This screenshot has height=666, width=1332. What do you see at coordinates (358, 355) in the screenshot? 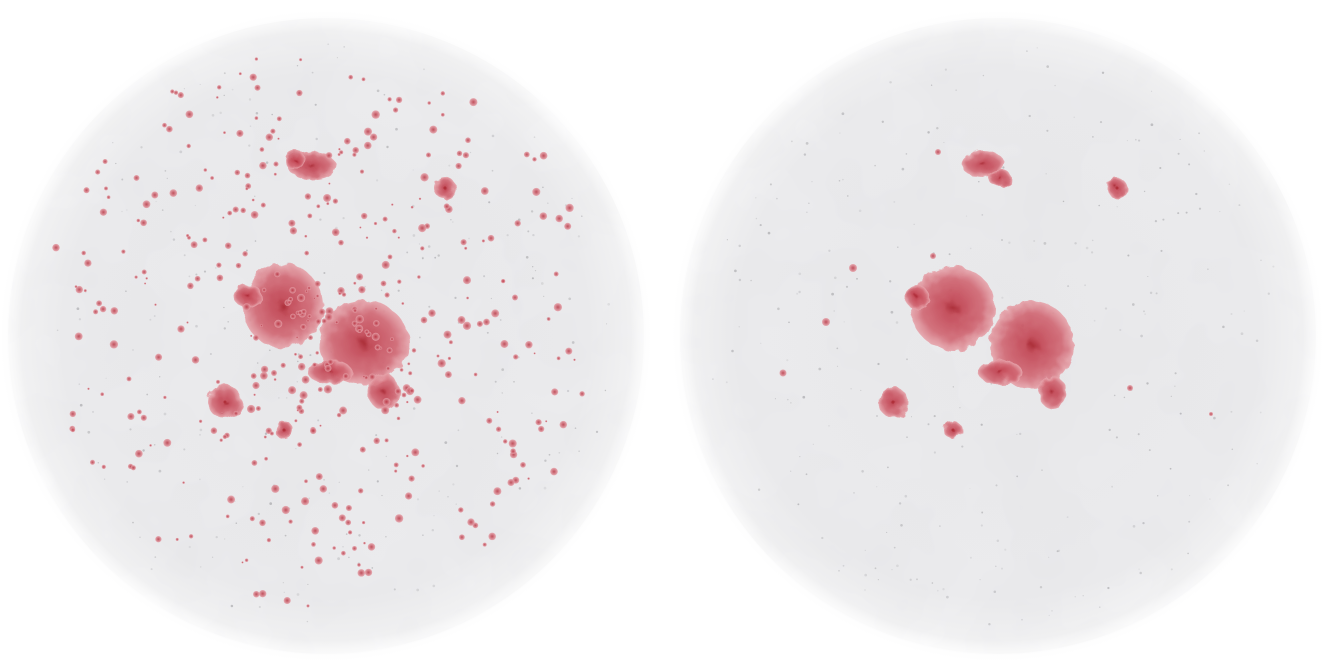
I see `large-cluster-b` at bounding box center [358, 355].